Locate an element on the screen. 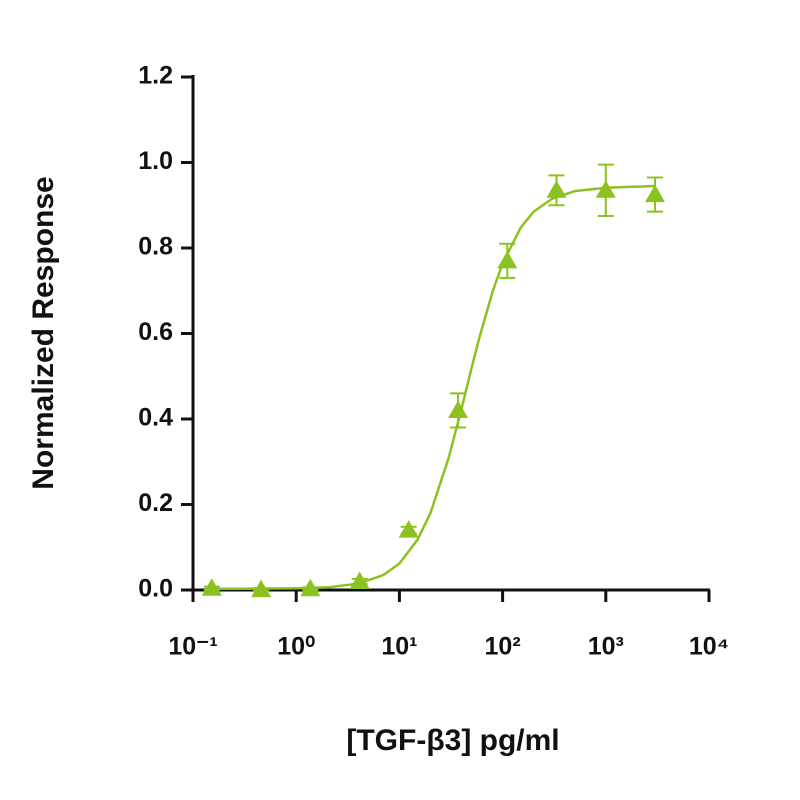 This screenshot has width=800, height=800. x-tick-label: 10⁴ is located at coordinates (709, 647).